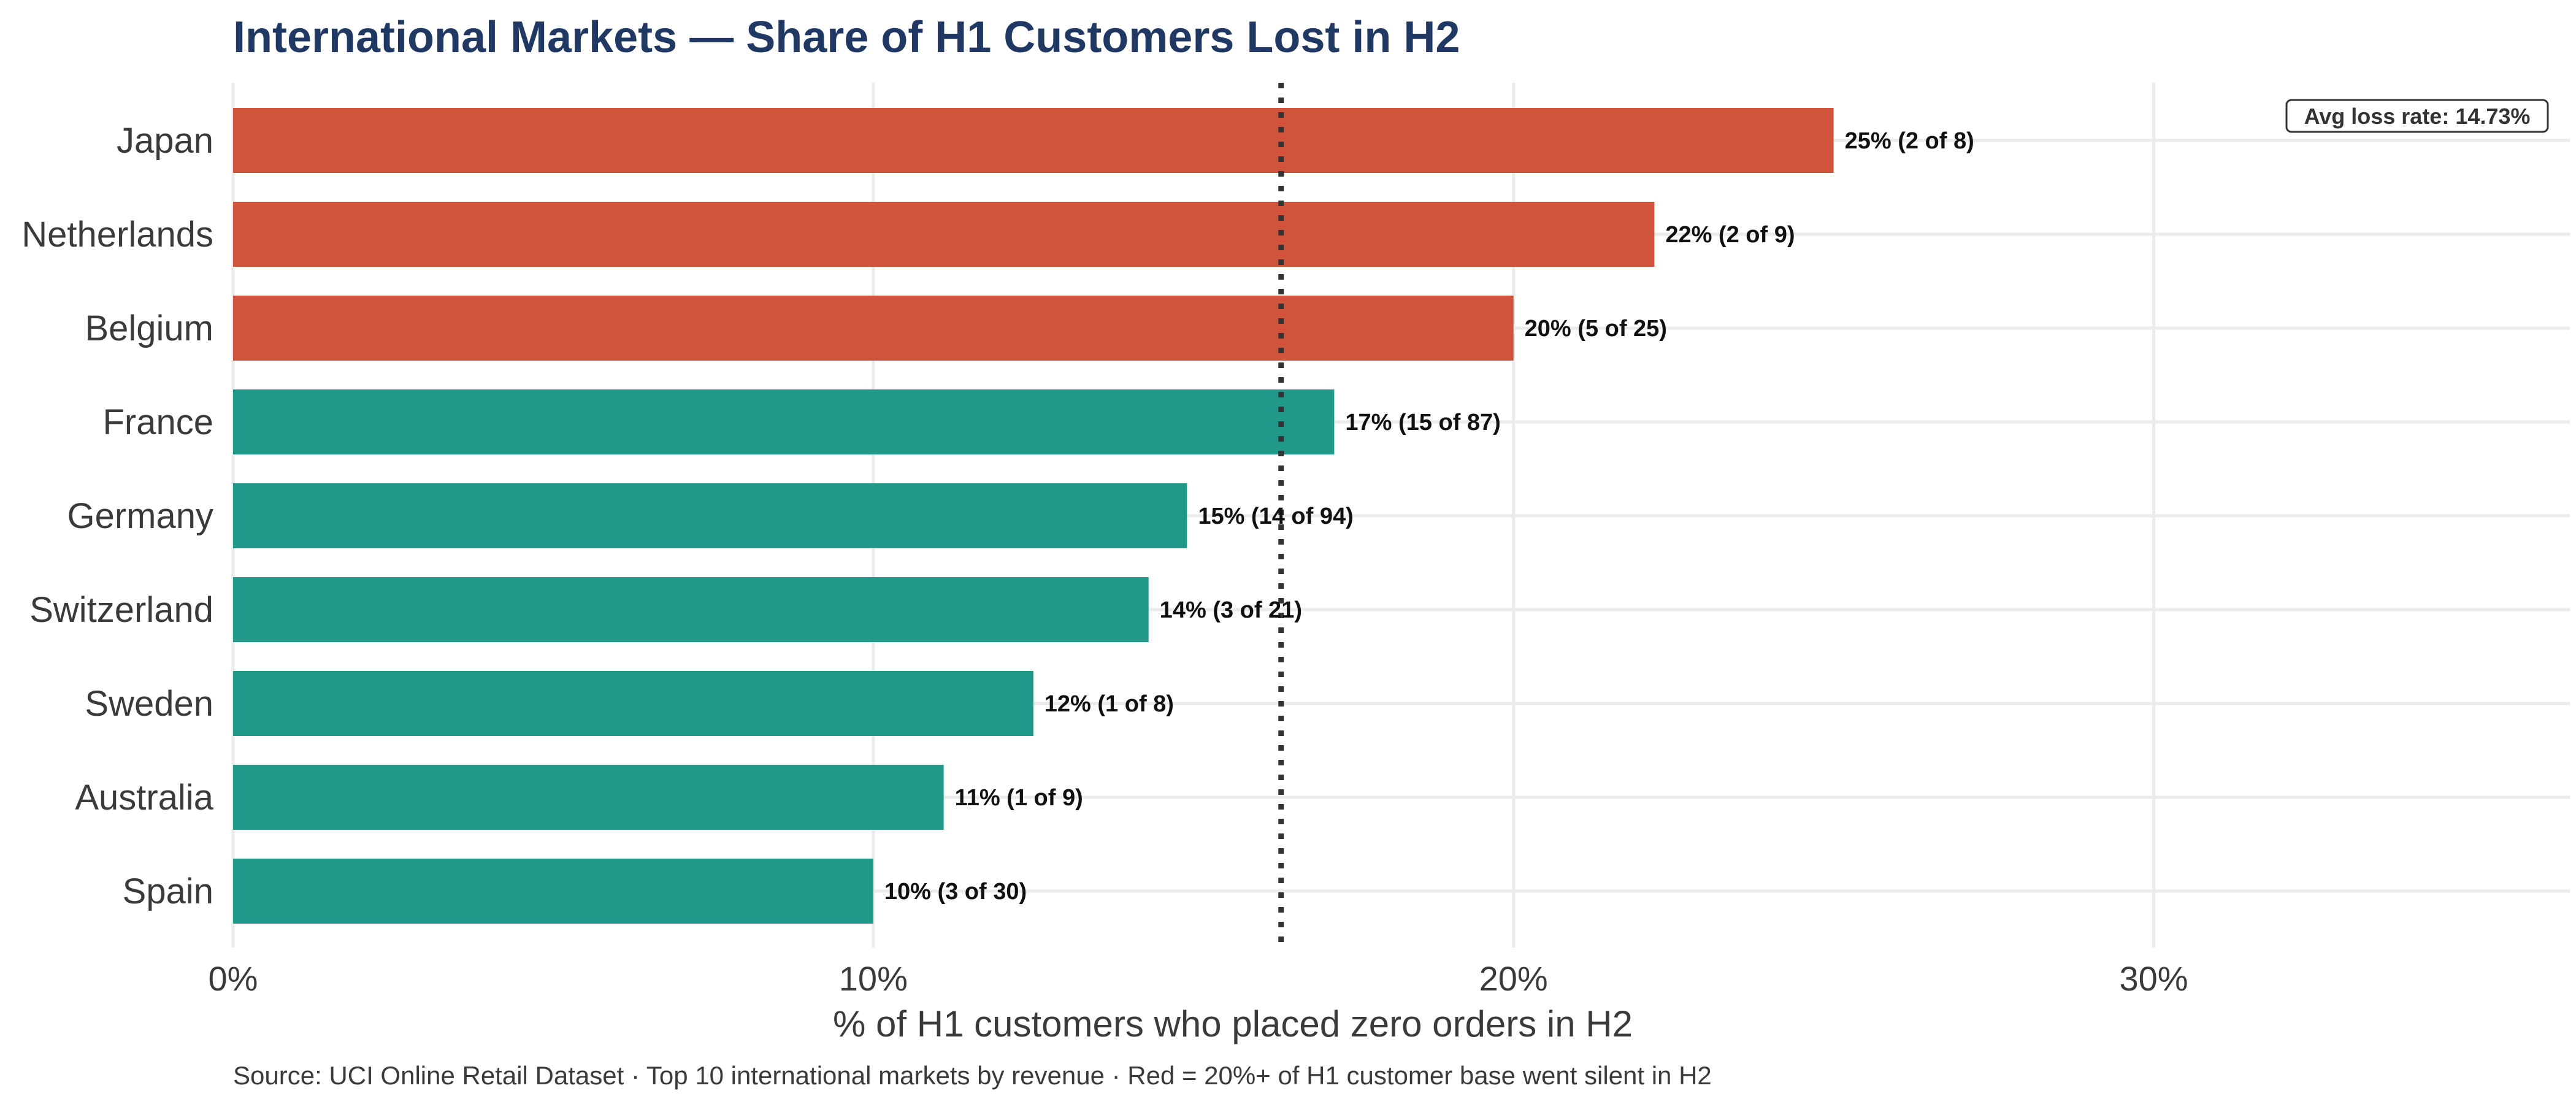 Image resolution: width=2576 pixels, height=1107 pixels. Describe the element at coordinates (710, 515) in the screenshot. I see `bar-germany` at that location.